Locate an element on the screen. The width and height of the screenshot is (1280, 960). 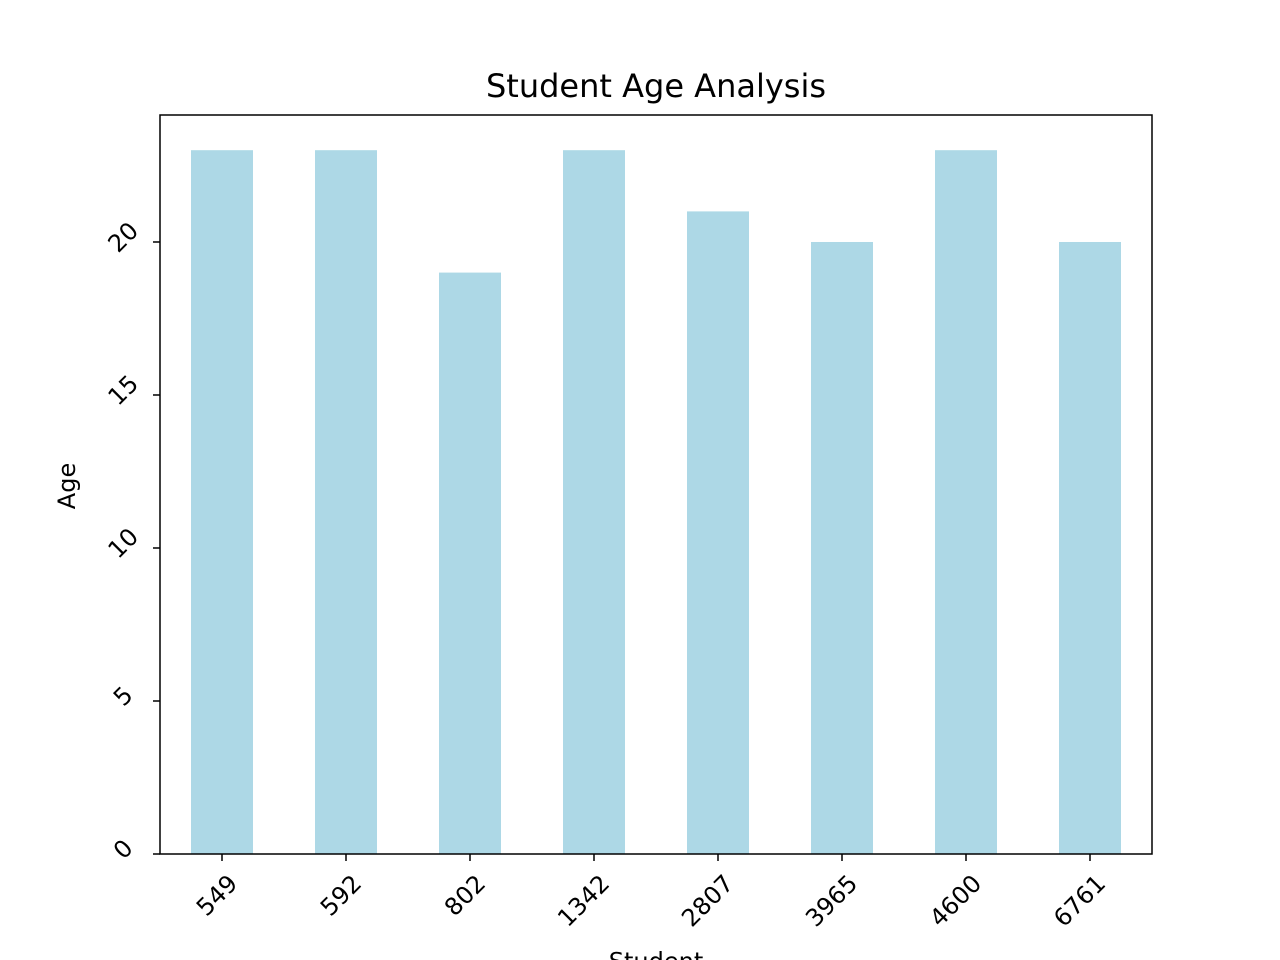
y-axis-label: Age is located at coordinates (67, 486).